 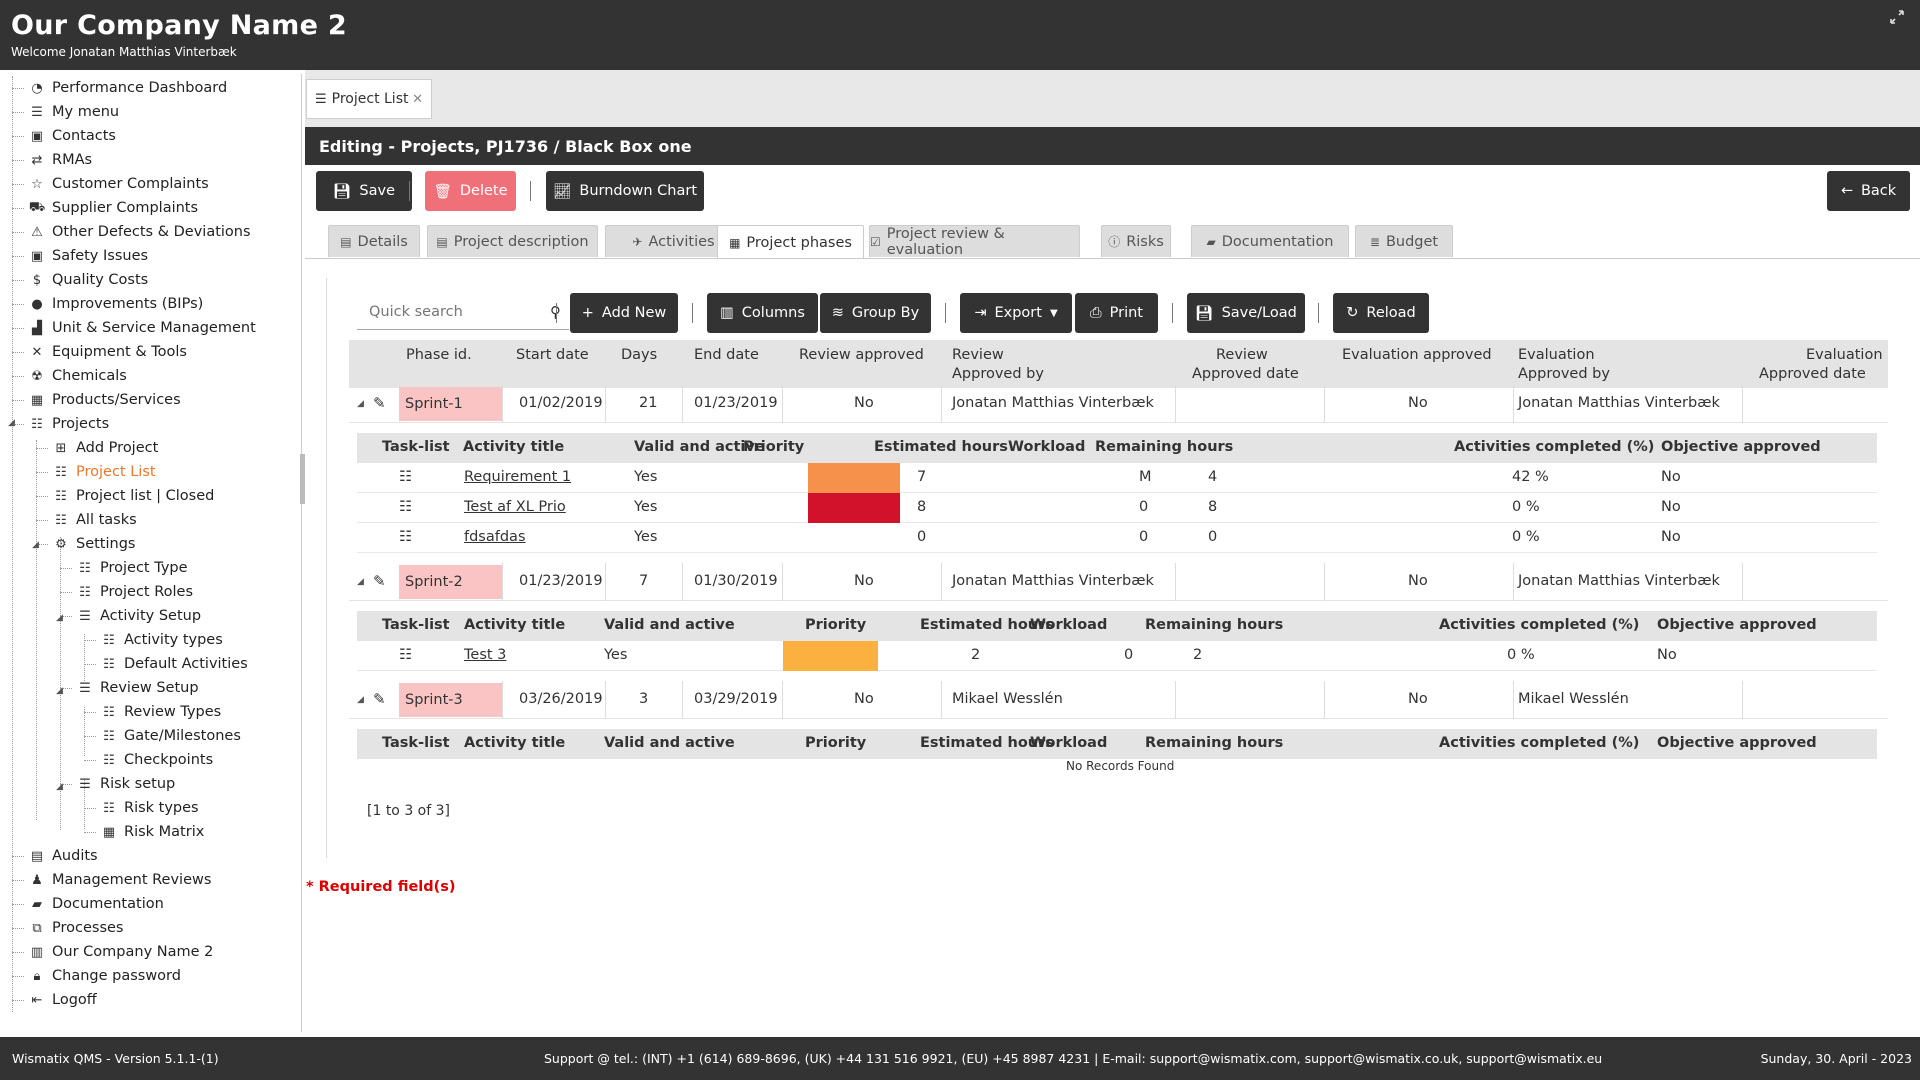 I want to click on sidebar-item-project-list: ☷ Project List, so click(x=104, y=472).